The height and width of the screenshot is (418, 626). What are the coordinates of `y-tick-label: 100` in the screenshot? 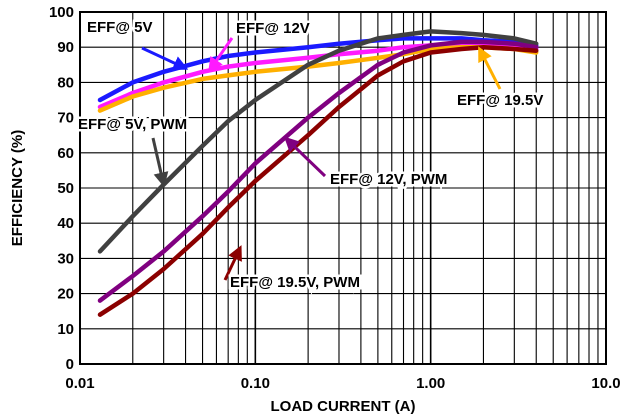 It's located at (61, 12).